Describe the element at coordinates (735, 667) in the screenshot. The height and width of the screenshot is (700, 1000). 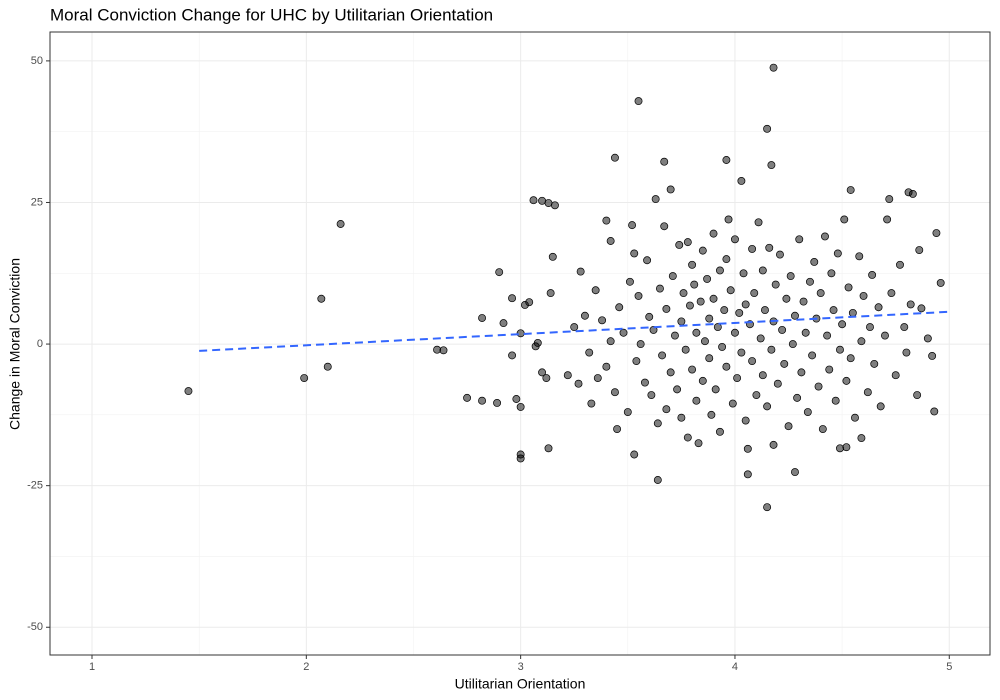
I see `x-tick-label: 4` at that location.